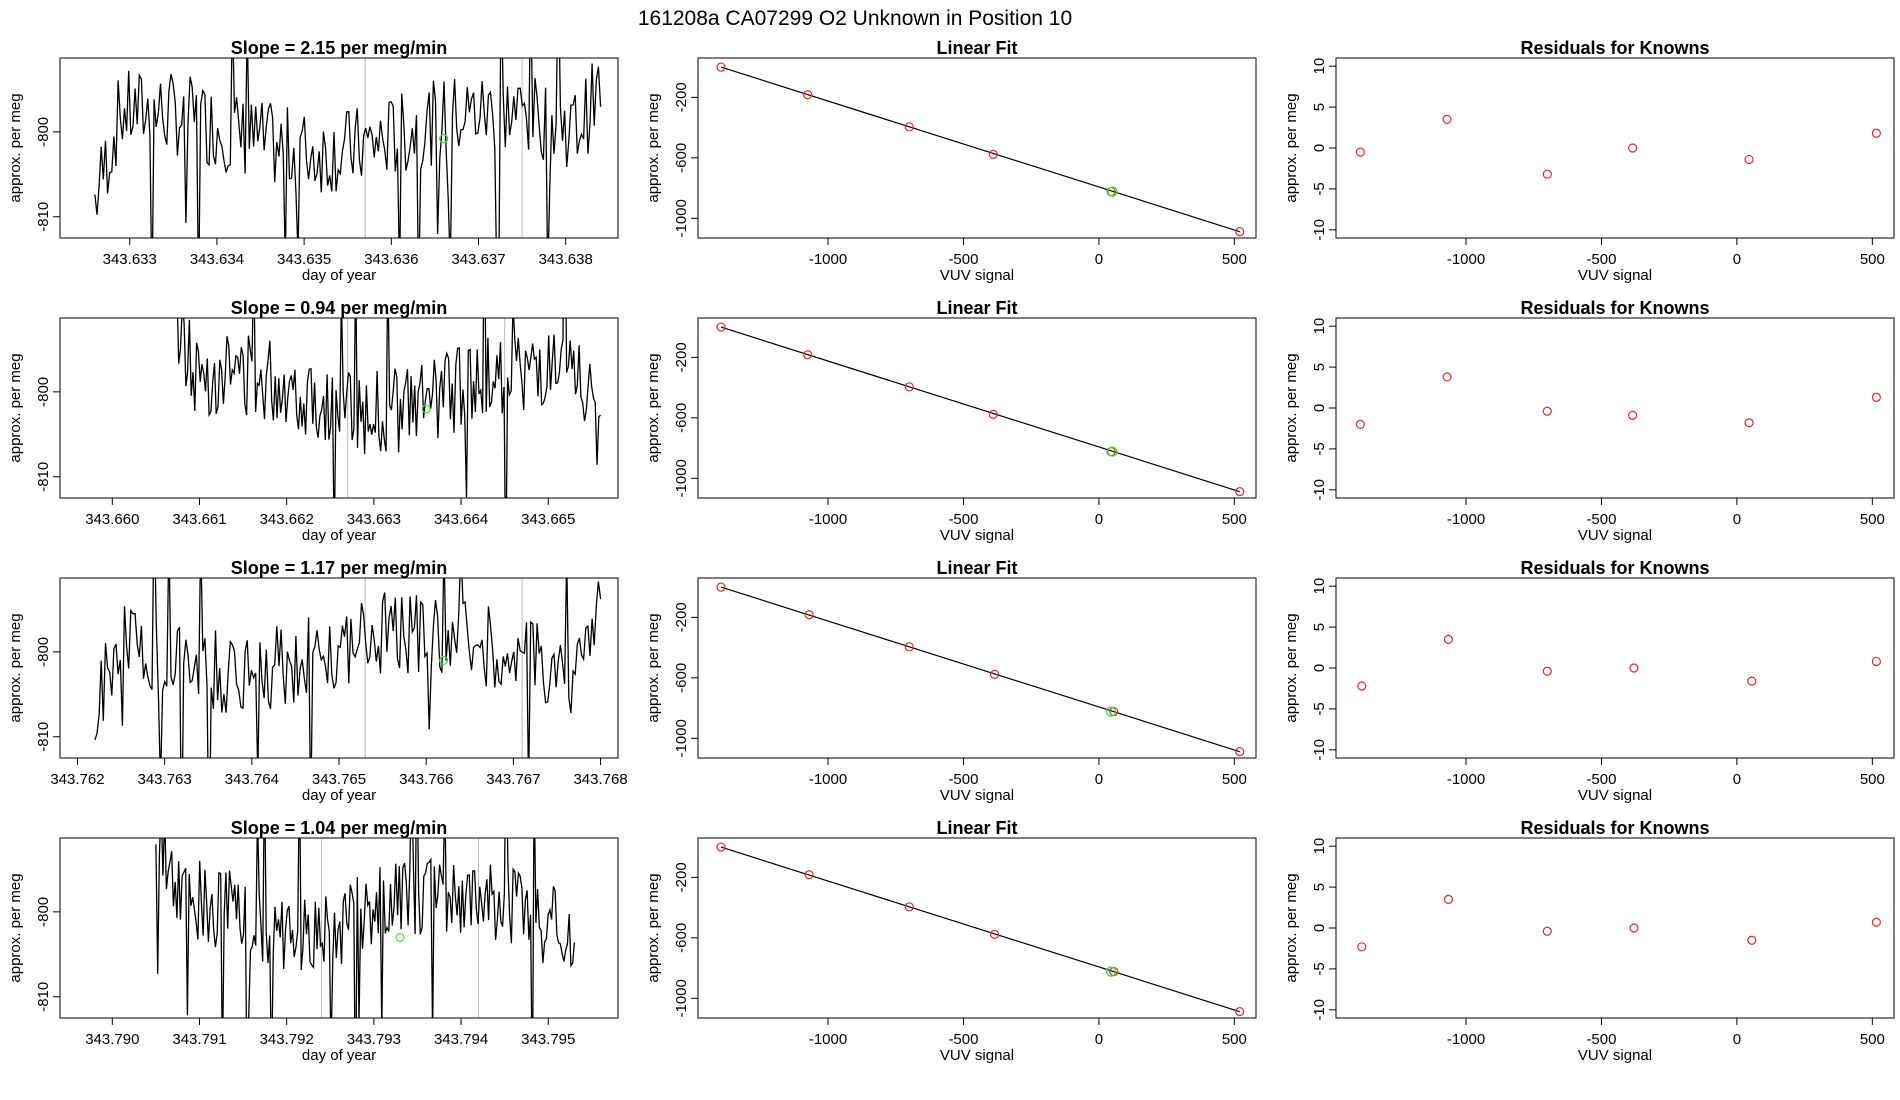 This screenshot has height=1100, width=1900. I want to click on x-tick-label: 343.661, so click(199, 519).